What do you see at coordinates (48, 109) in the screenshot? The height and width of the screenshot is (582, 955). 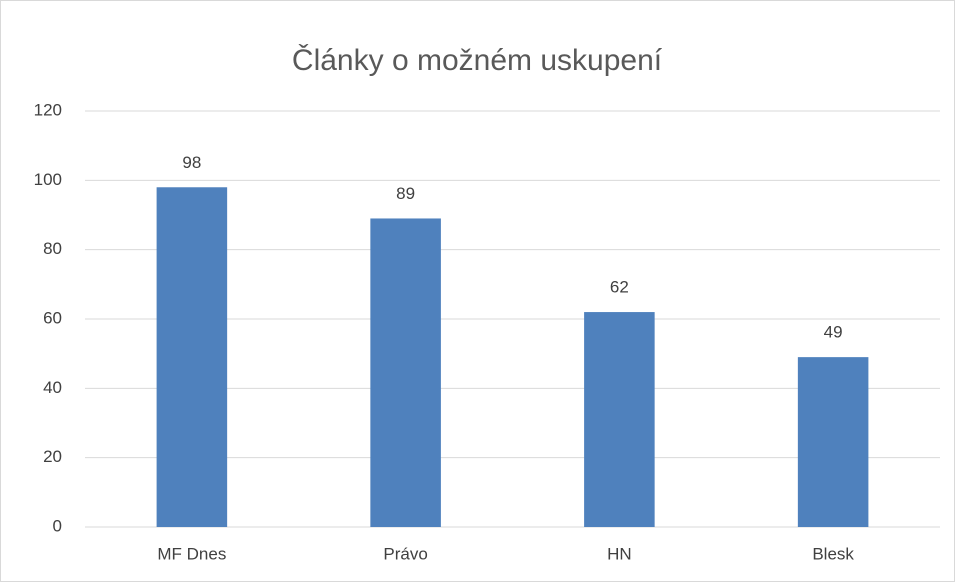 I see `y-tick-label: 120` at bounding box center [48, 109].